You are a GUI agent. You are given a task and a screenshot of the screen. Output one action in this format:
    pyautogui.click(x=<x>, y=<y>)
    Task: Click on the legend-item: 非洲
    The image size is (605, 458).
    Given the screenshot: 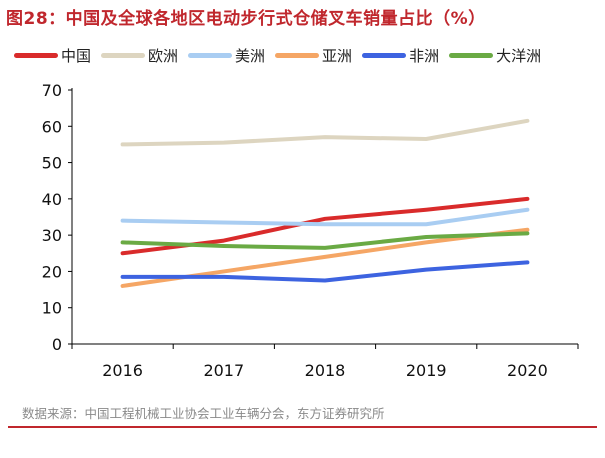 What is the action you would take?
    pyautogui.click(x=400, y=55)
    